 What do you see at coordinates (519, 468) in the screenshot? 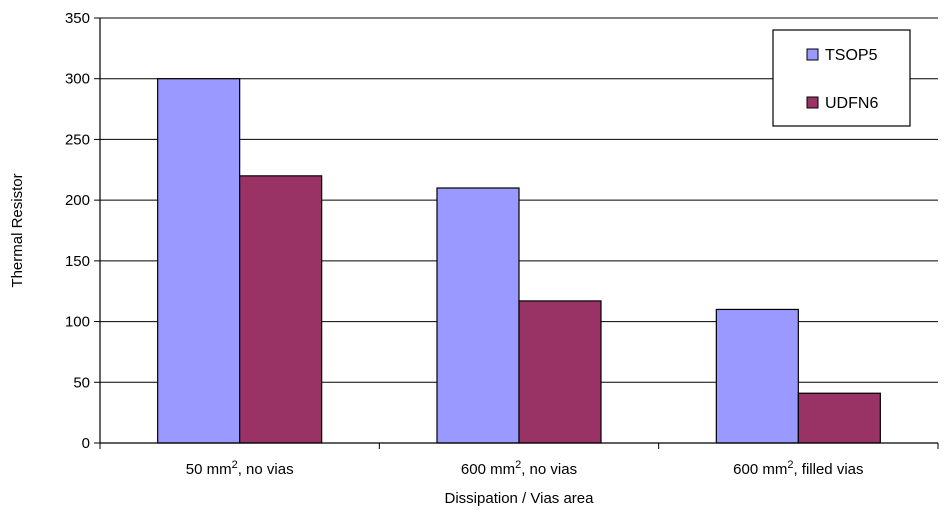
I see `x-category-label: 600 mm2, no vias` at bounding box center [519, 468].